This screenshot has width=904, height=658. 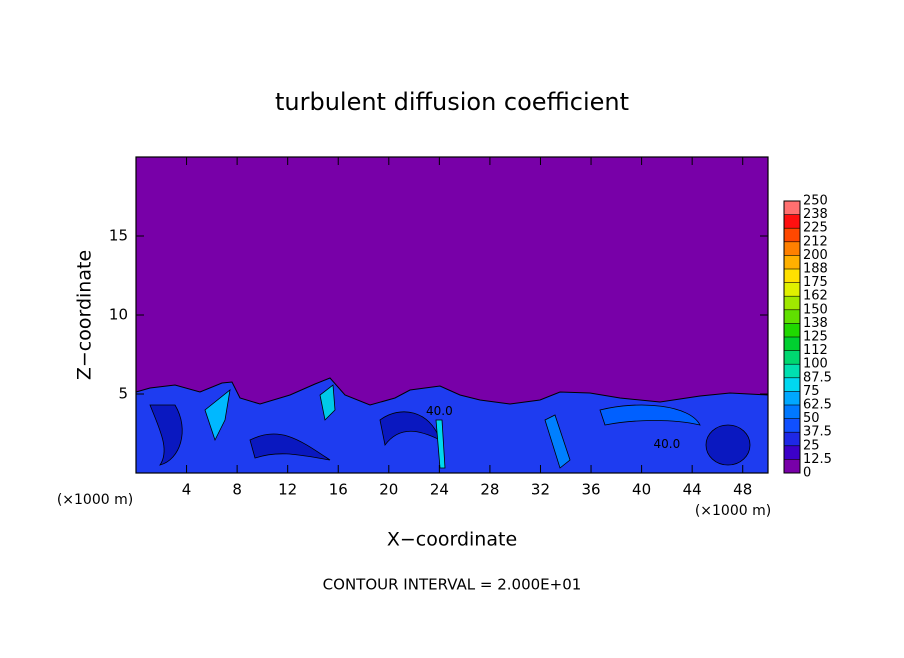 What do you see at coordinates (815, 269) in the screenshot?
I see `colorbar-label: 188` at bounding box center [815, 269].